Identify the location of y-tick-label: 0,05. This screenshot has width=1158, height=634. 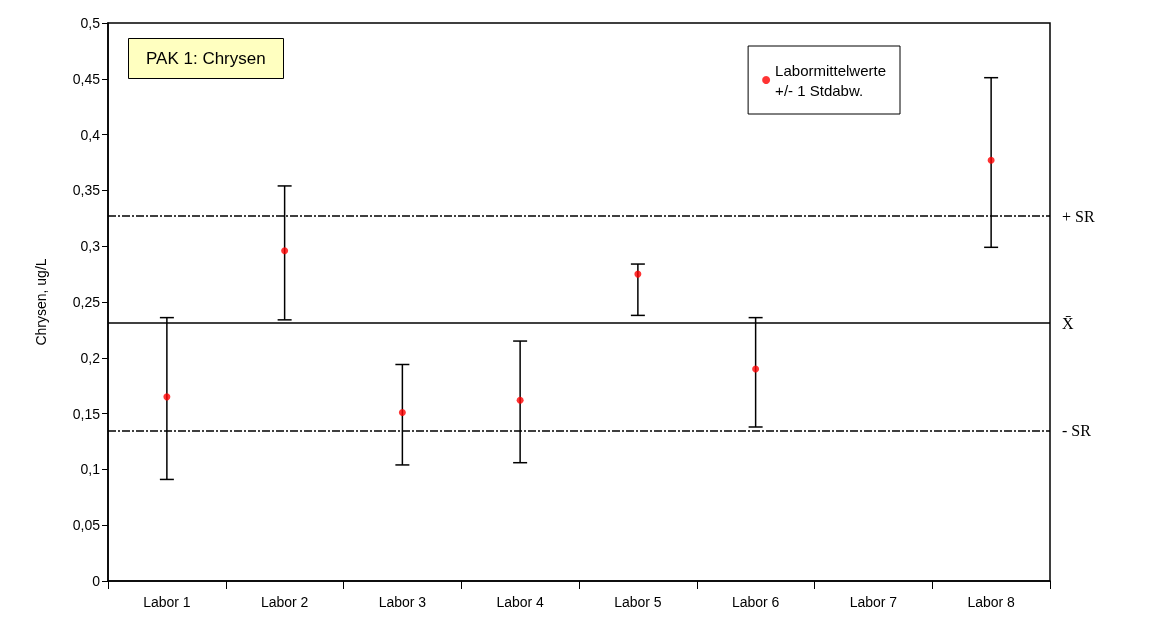
(86, 525).